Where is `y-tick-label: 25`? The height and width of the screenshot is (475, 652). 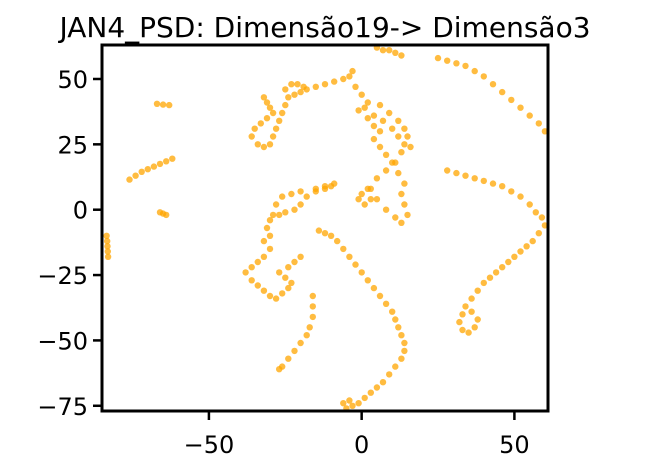
y-tick-label: 25 is located at coordinates (72, 145).